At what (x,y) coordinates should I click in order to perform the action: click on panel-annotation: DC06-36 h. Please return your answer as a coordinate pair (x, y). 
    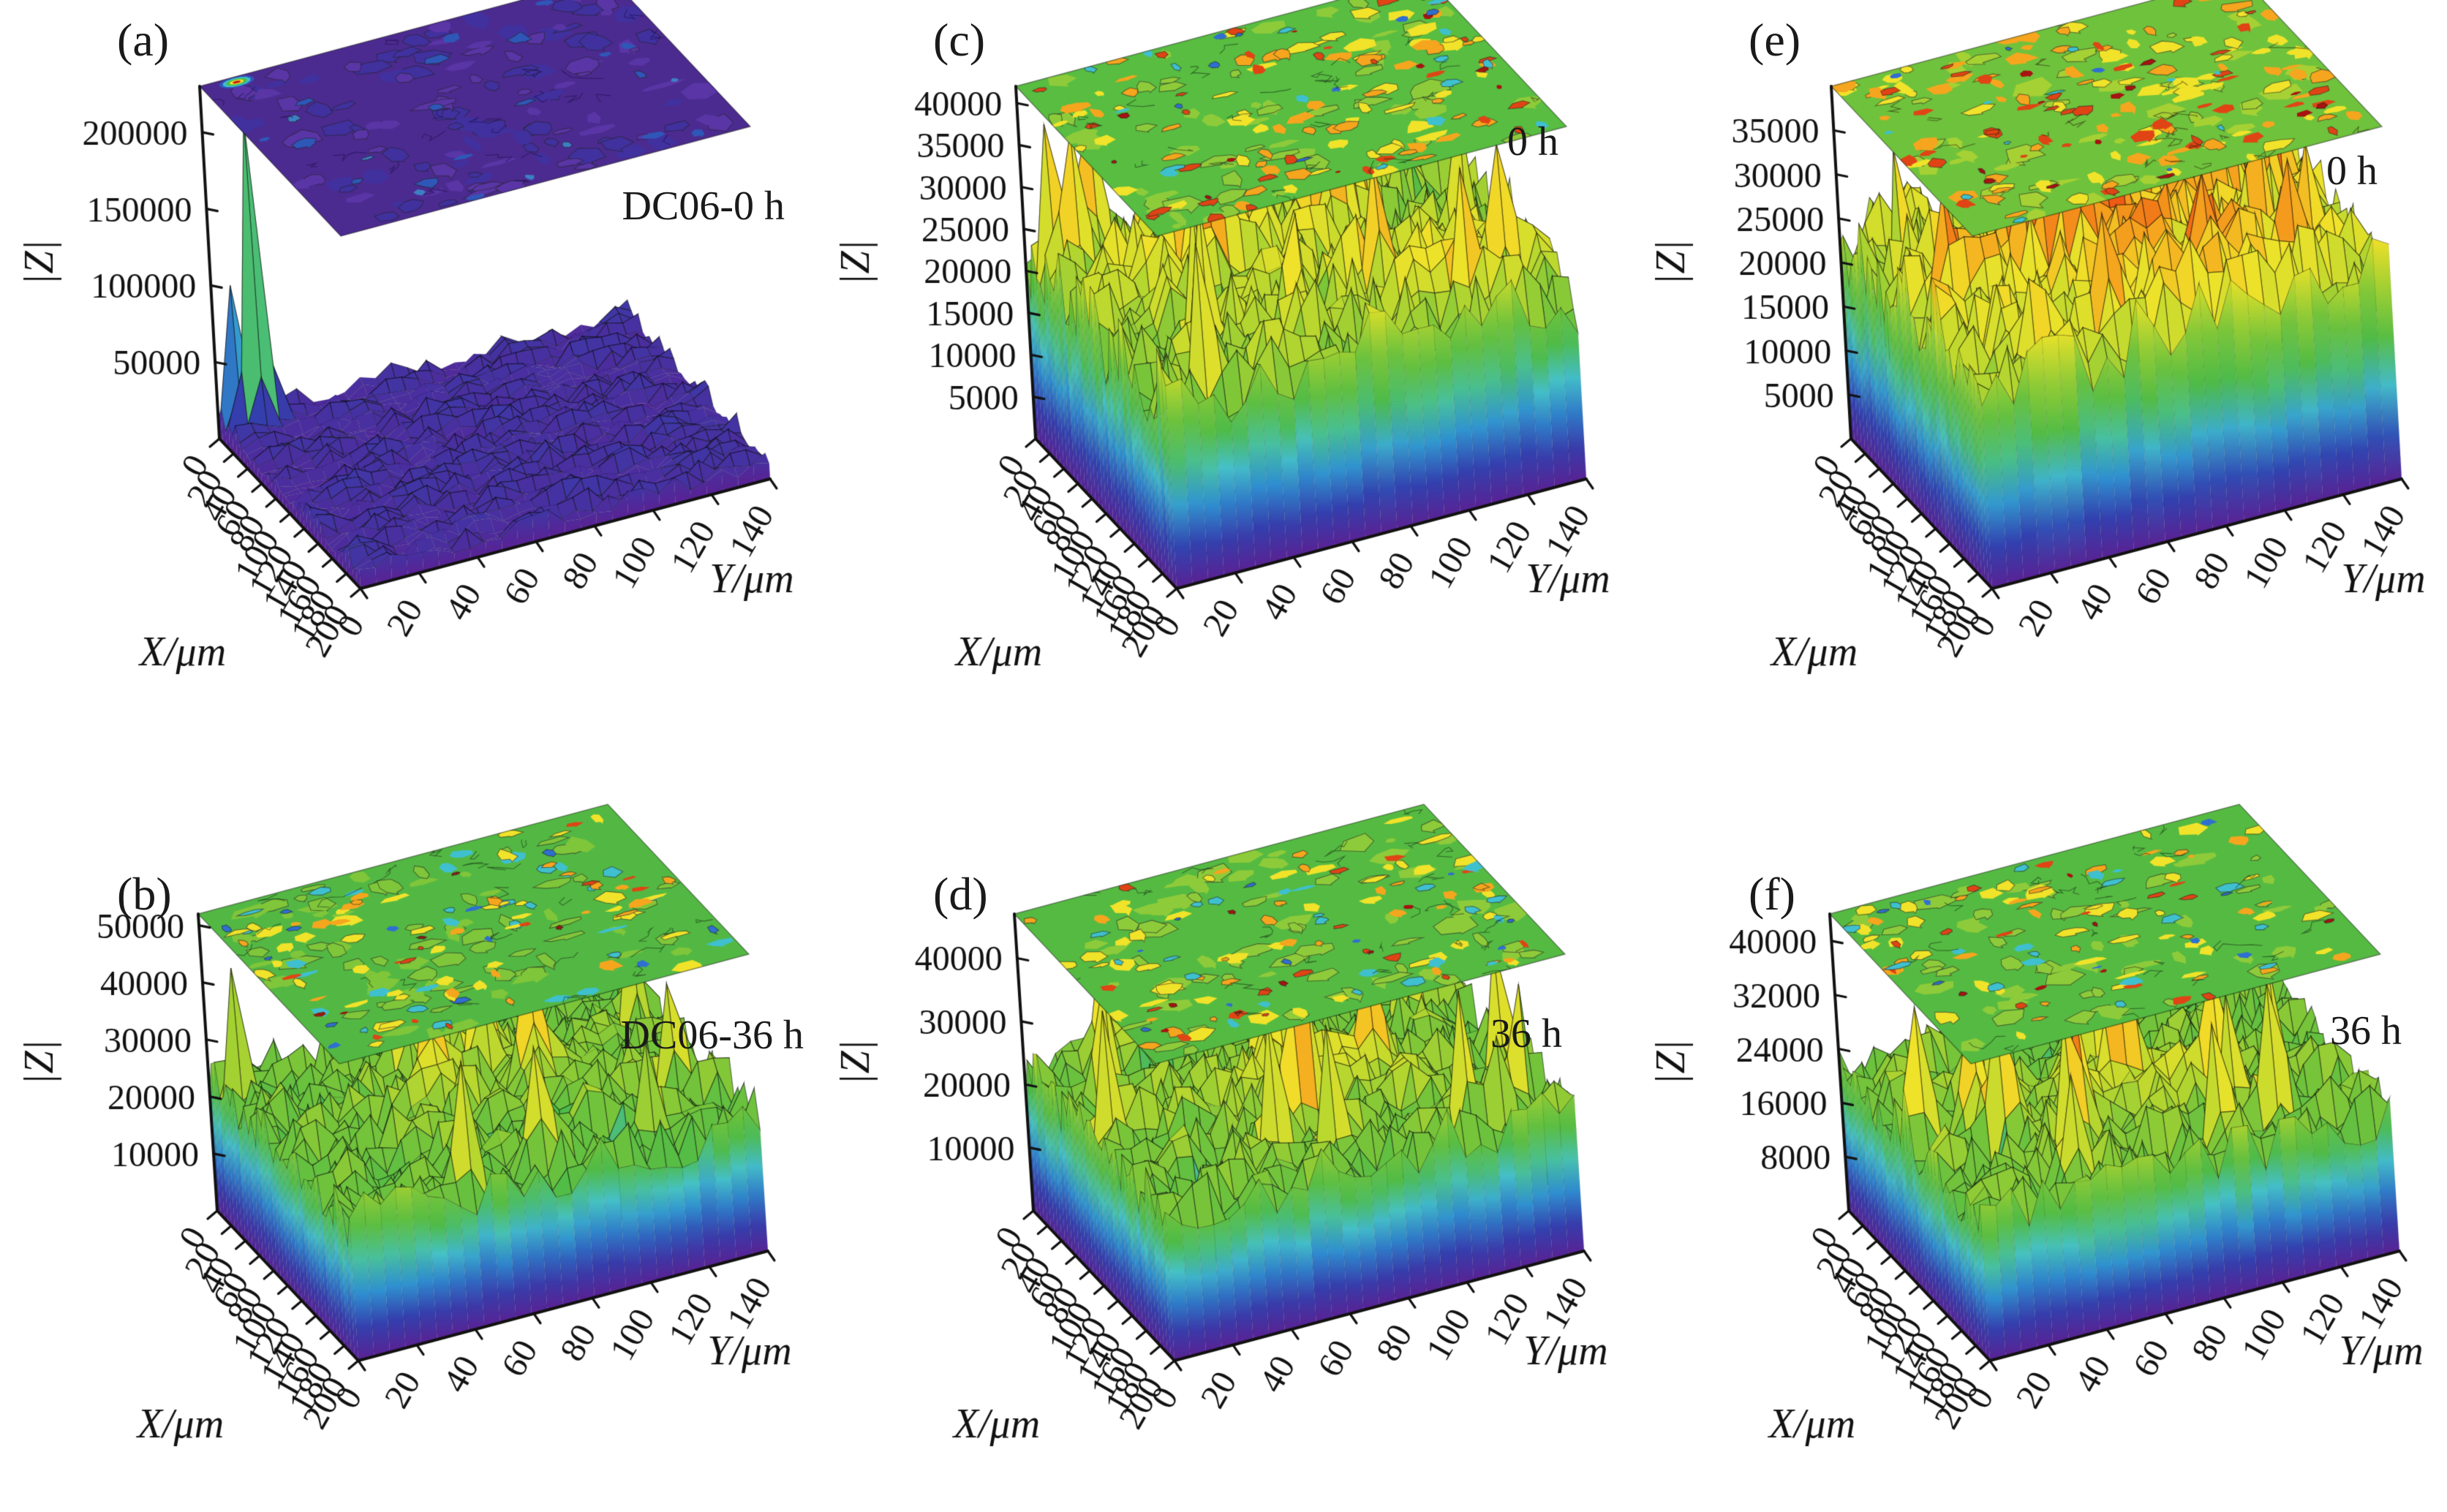
    Looking at the image, I should click on (712, 1035).